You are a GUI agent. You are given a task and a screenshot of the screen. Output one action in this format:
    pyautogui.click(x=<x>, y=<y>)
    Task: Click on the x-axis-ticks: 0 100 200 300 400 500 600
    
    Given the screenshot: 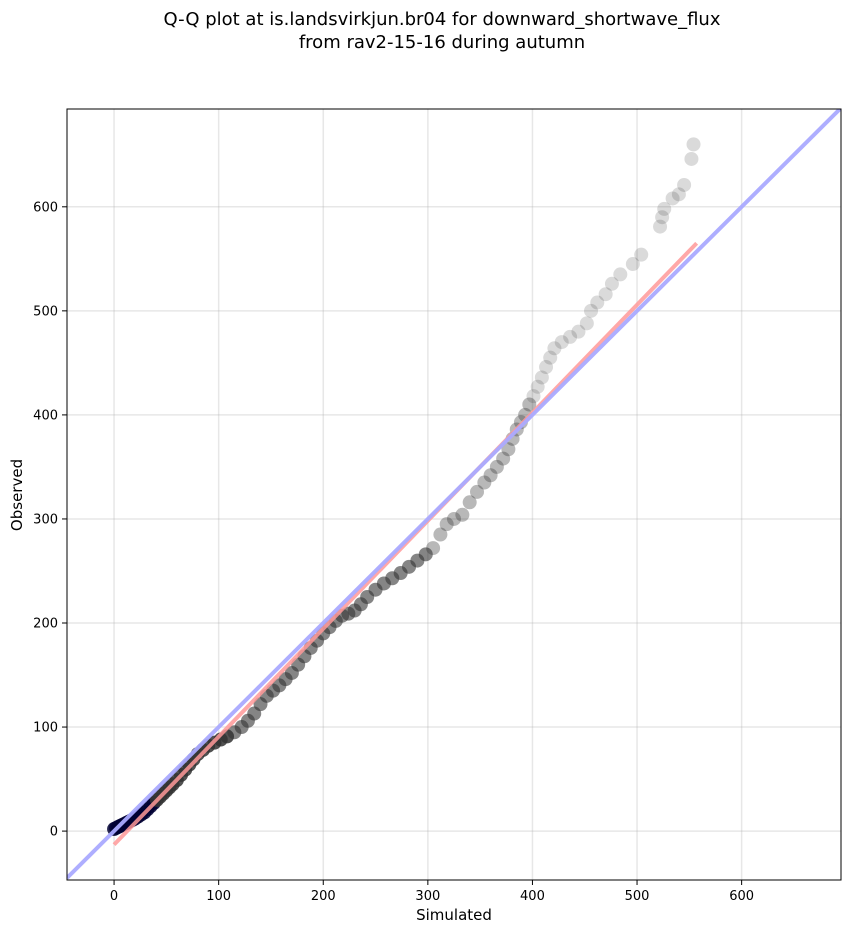 What is the action you would take?
    pyautogui.click(x=432, y=892)
    